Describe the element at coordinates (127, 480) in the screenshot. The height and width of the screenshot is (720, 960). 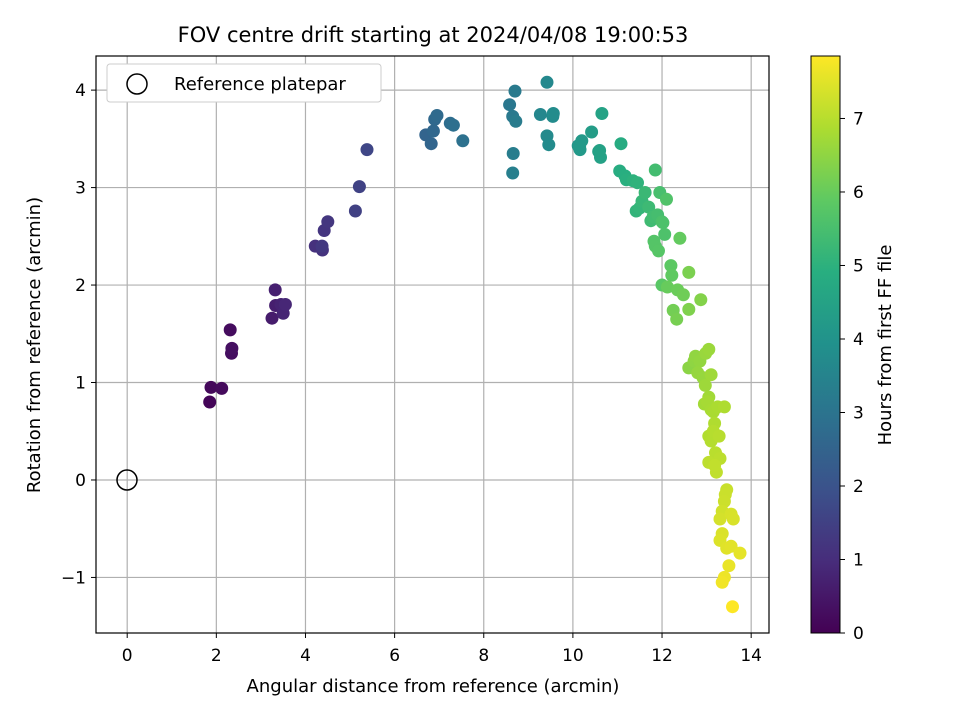
I see `reference-platepar-marker` at that location.